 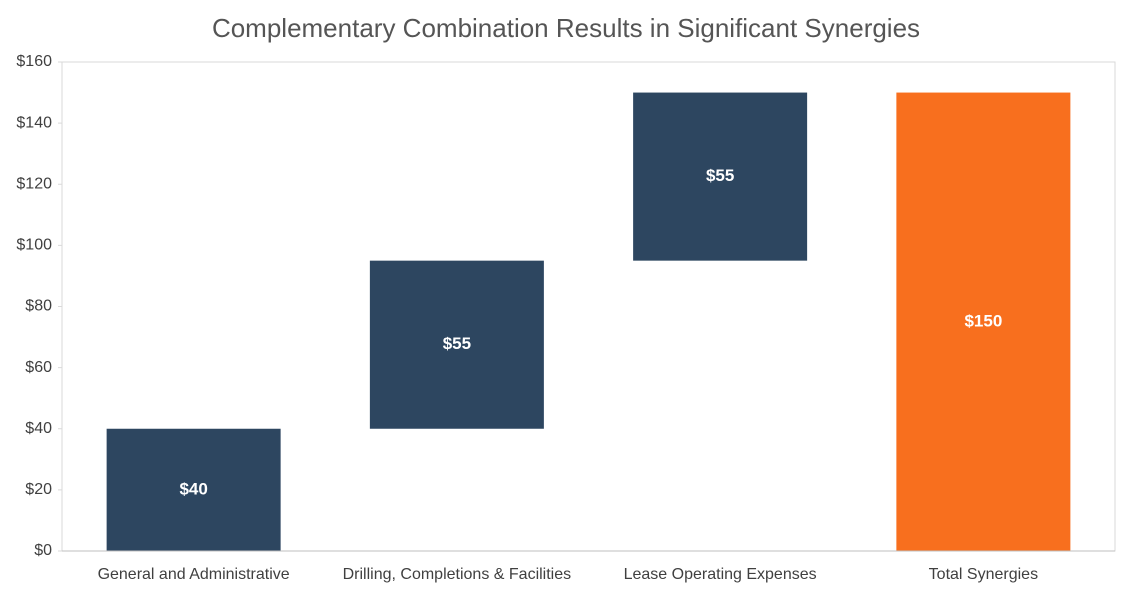 What do you see at coordinates (38, 367) in the screenshot?
I see `y-tick-label: $60` at bounding box center [38, 367].